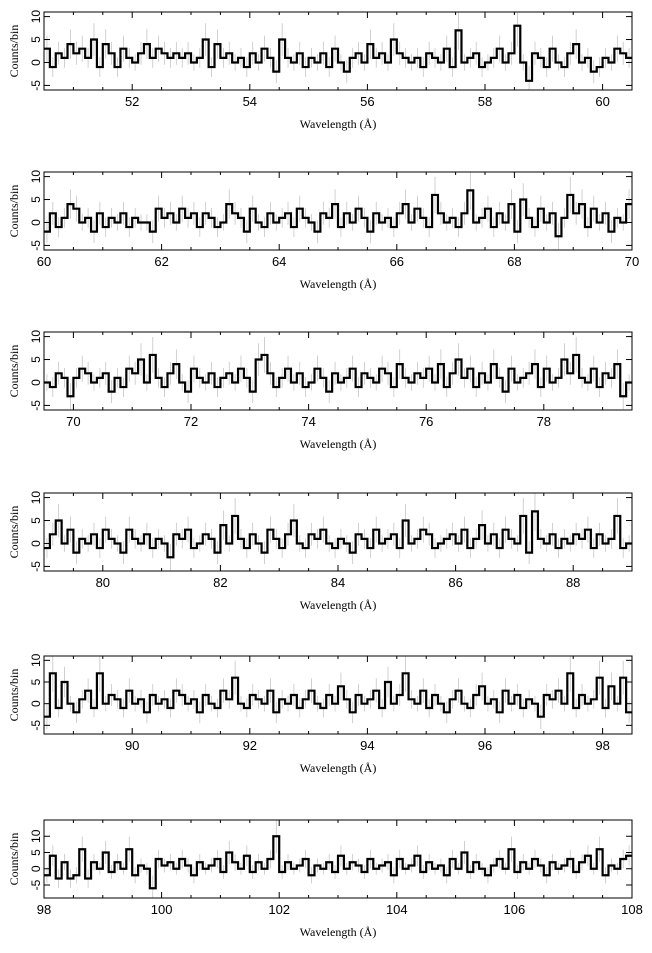 The height and width of the screenshot is (953, 652). I want to click on spectrum-panel-3: 70 72 74 76 78 -5 0 5 10 Wavelength (Å) Counts/bin, so click(320, 390).